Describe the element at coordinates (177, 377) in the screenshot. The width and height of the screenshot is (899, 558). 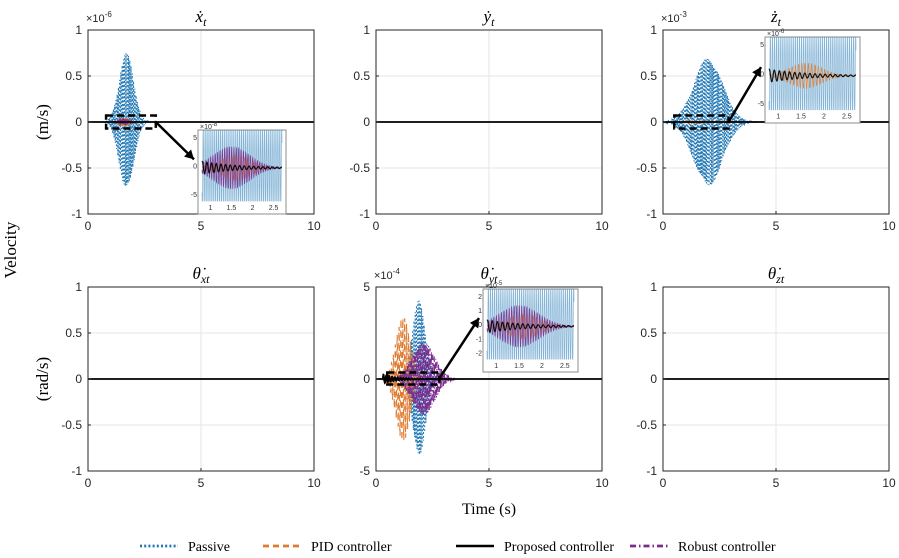
I see `subplot-4: 0 5 10 -1 -0.5 0 0.5 1 θ̇xt (rad/s)` at that location.